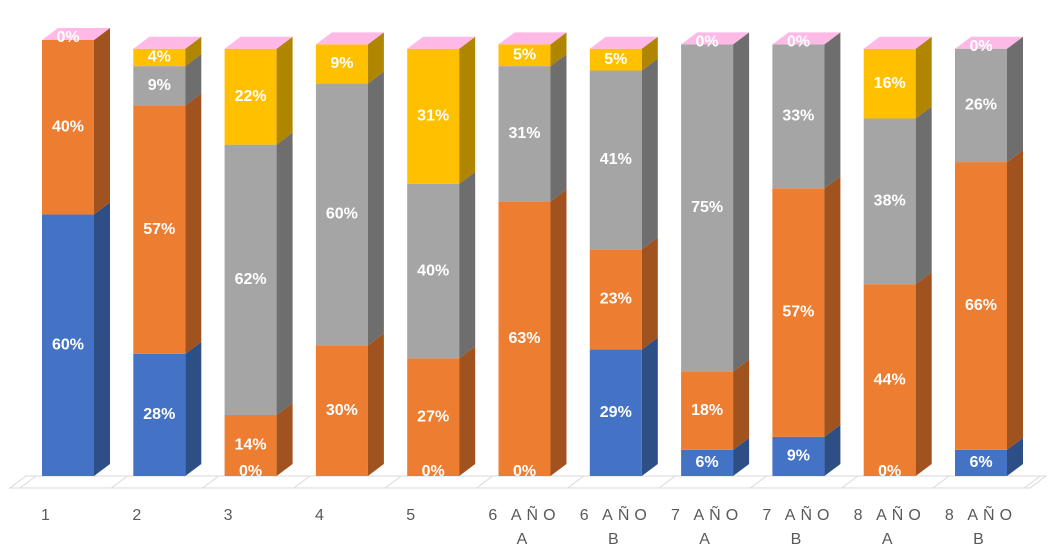 This screenshot has width=1063, height=553. What do you see at coordinates (890, 83) in the screenshot?
I see `data-label: 16%` at bounding box center [890, 83].